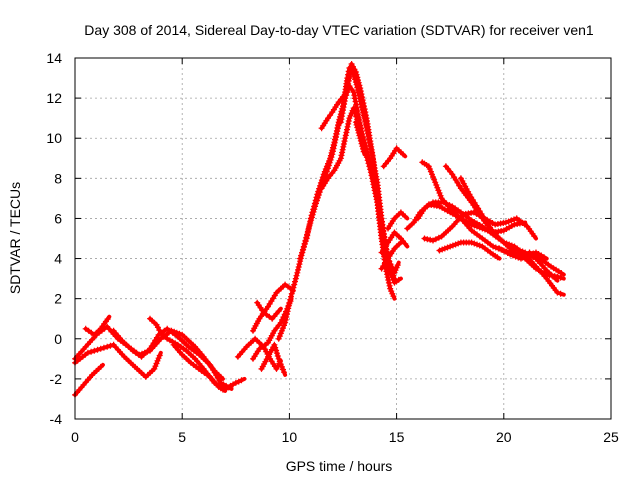 The image size is (640, 480). I want to click on series-arc-s, so click(394, 242).